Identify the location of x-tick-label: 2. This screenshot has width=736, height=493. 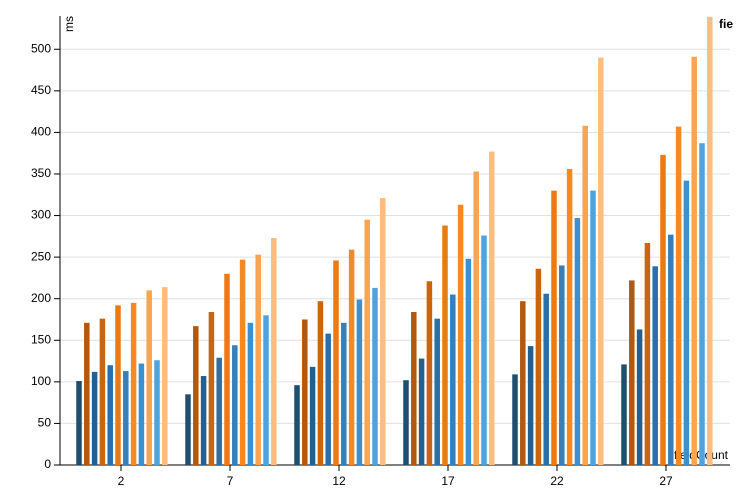
(121, 481).